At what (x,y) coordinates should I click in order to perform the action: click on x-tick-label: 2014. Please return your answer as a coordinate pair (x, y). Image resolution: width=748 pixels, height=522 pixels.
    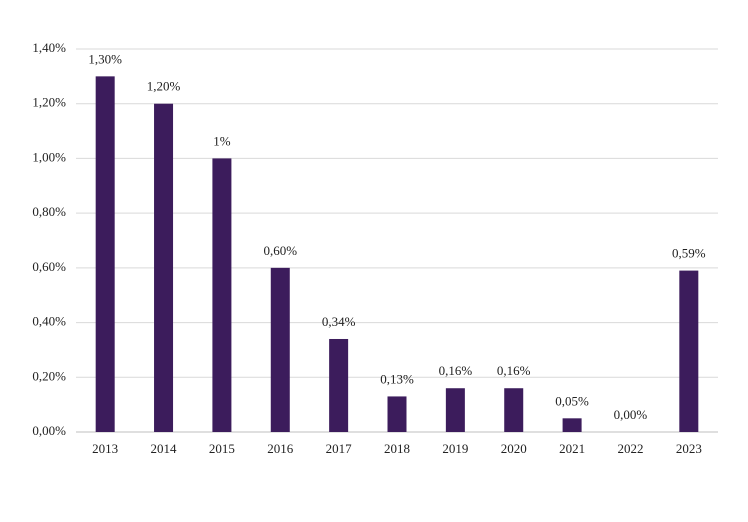
    Looking at the image, I should click on (164, 448).